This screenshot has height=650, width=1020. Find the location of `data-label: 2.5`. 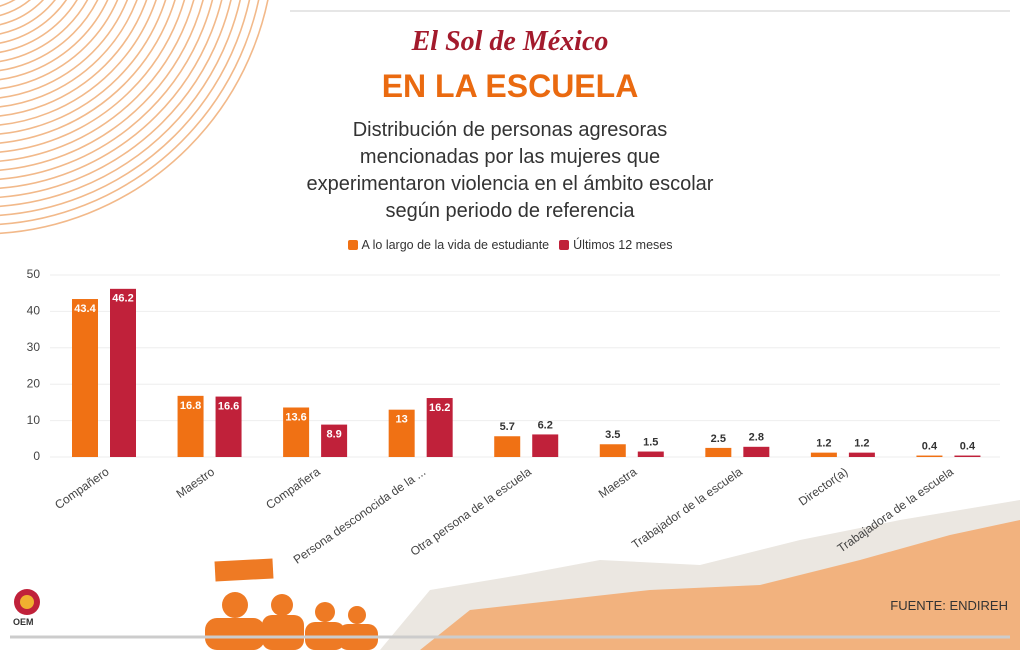

data-label: 2.5 is located at coordinates (718, 439).